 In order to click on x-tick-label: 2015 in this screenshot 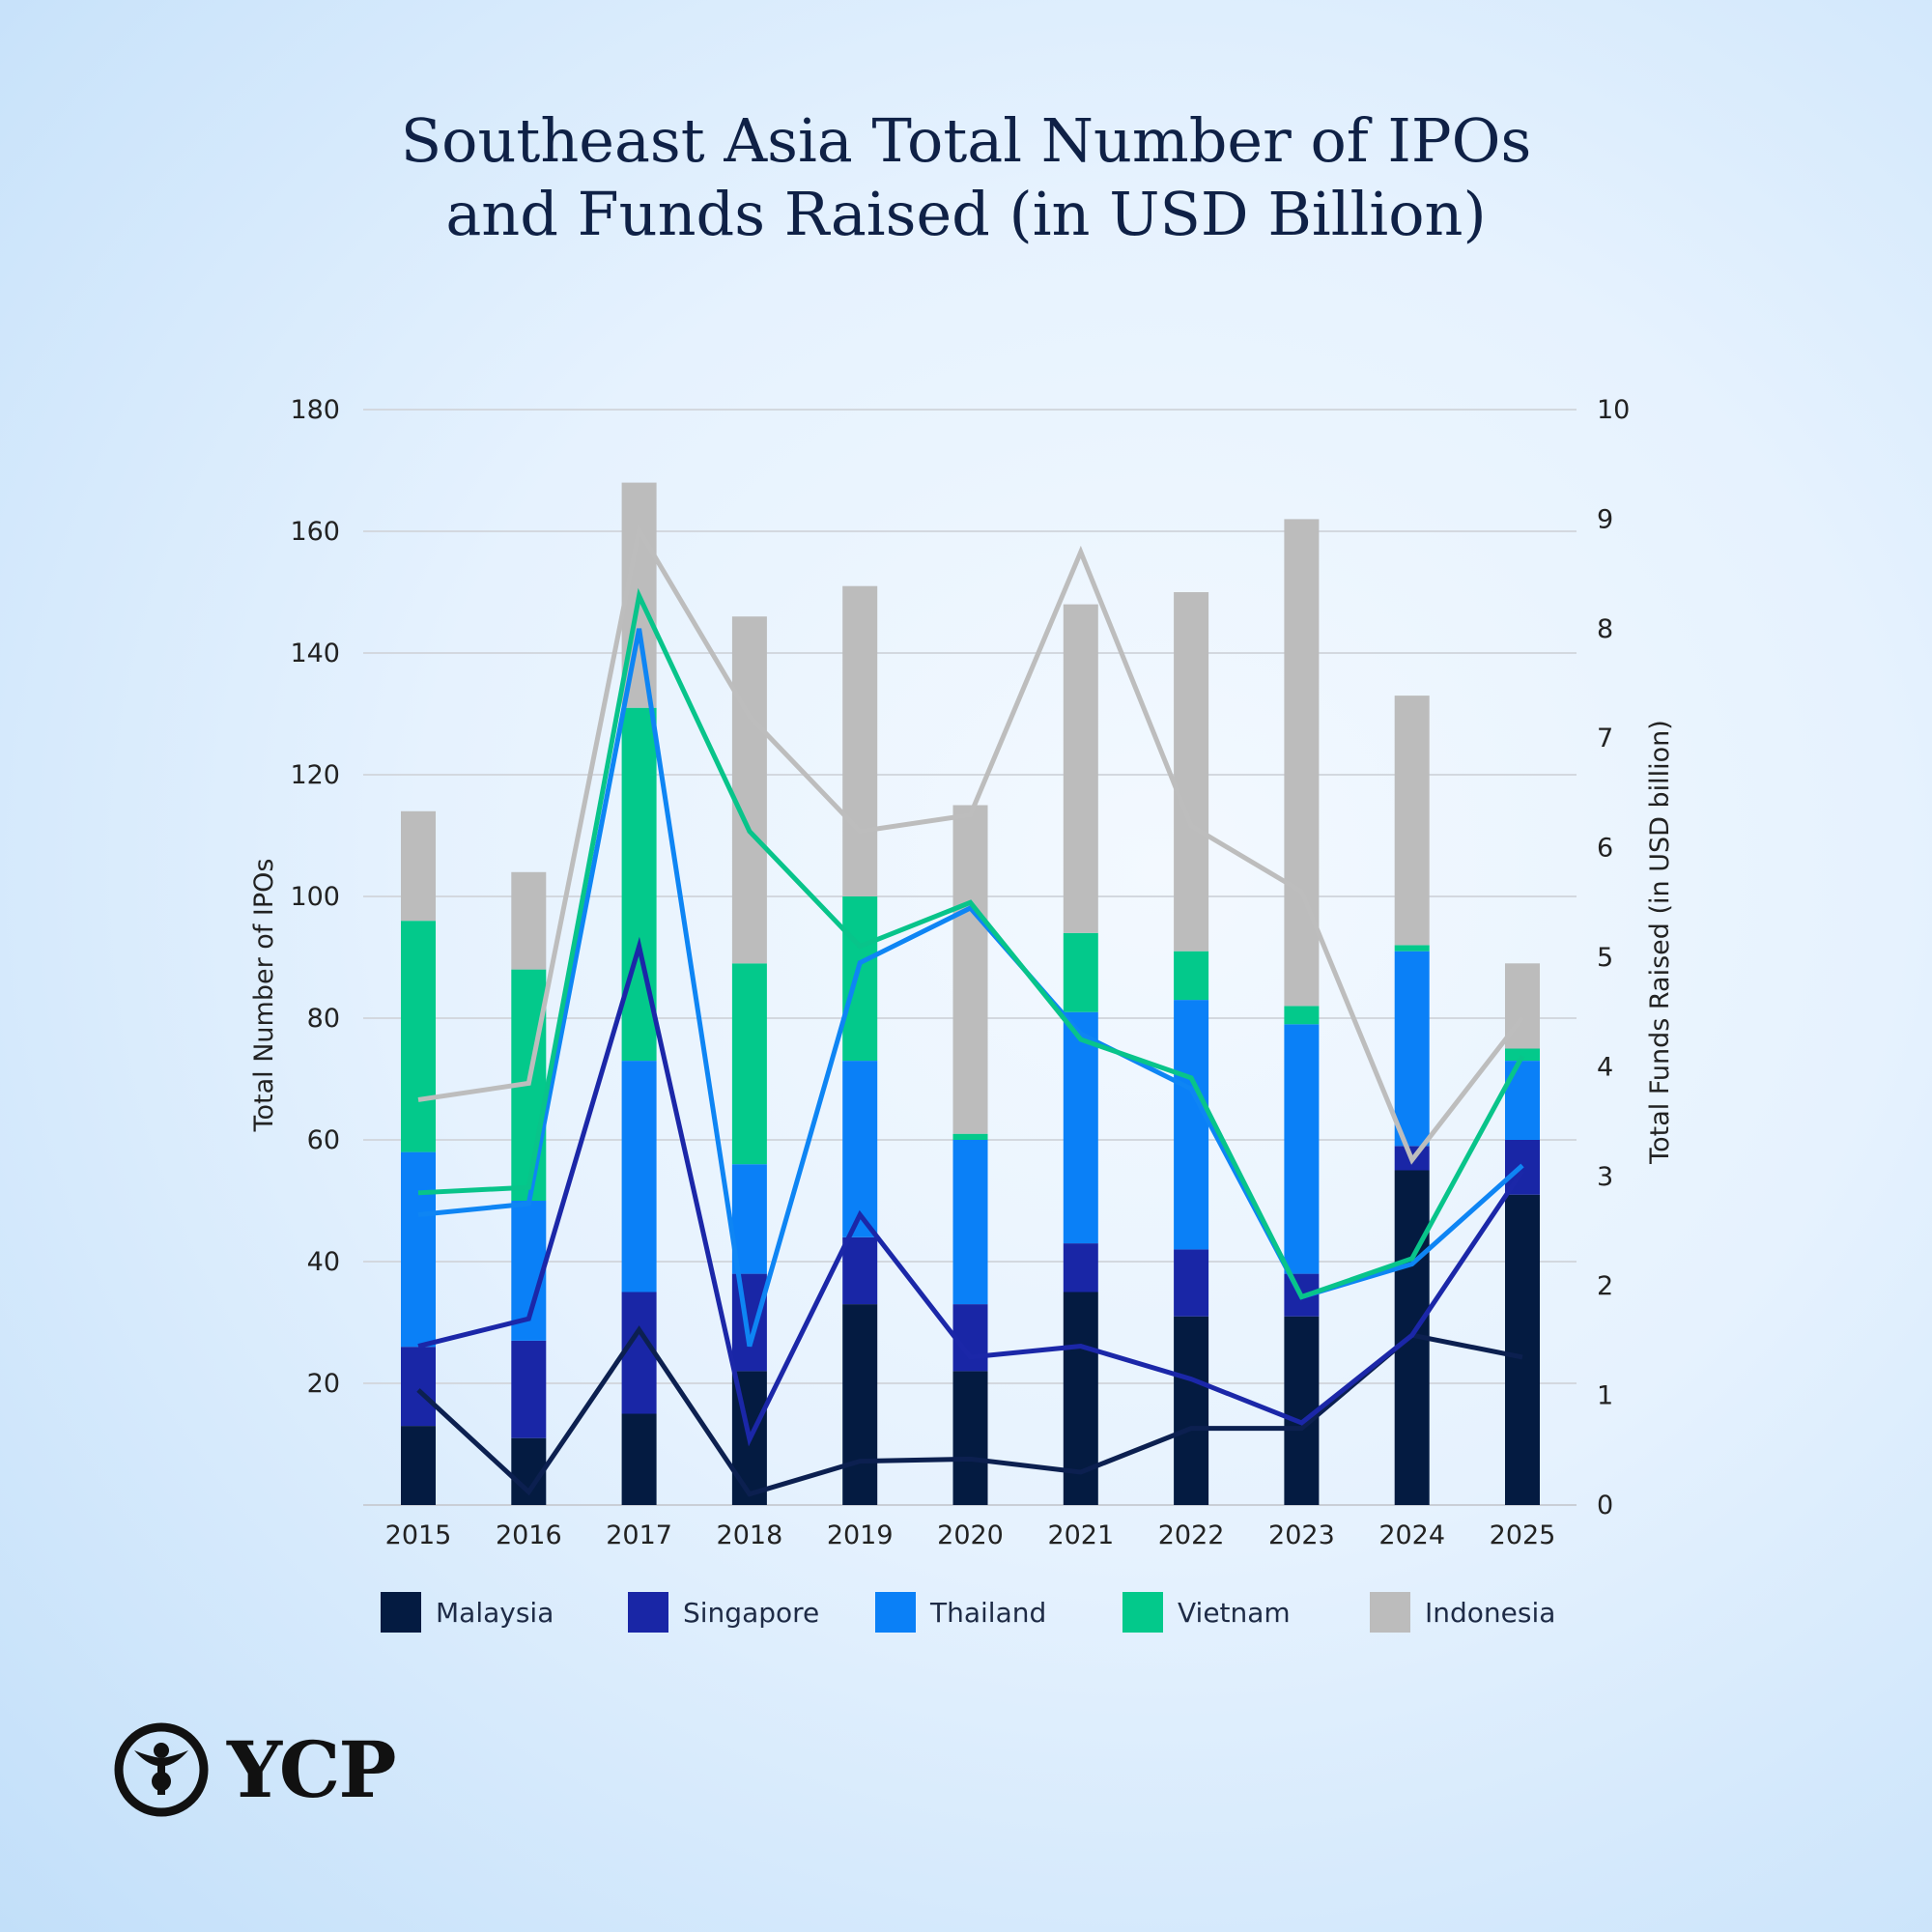, I will do `click(418, 1535)`.